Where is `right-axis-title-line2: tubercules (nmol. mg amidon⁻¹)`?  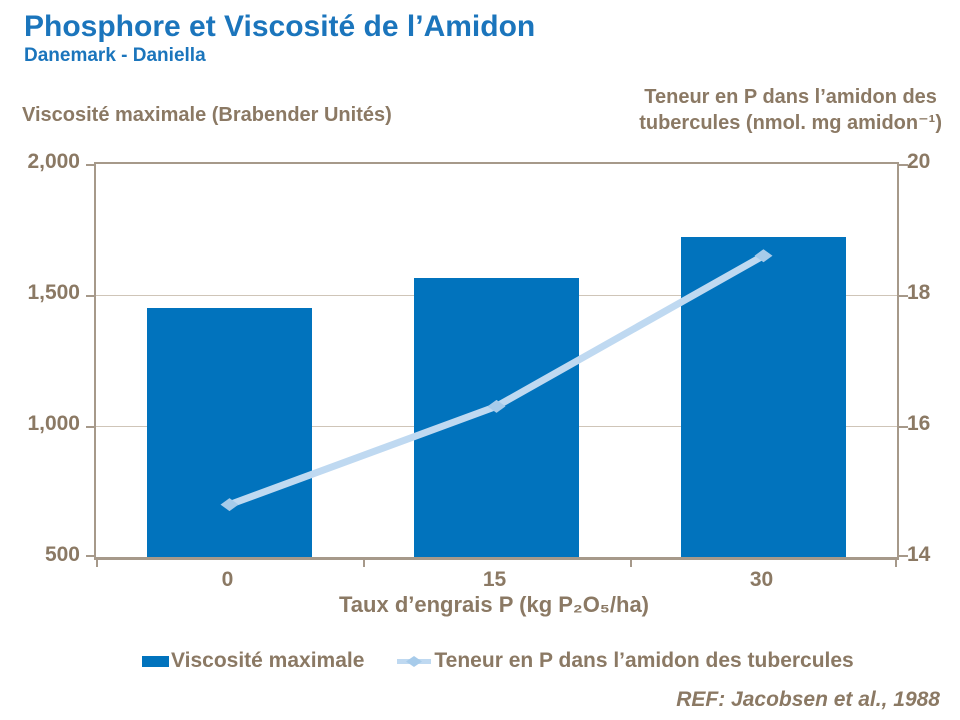 right-axis-title-line2: tubercules (nmol. mg amidon⁻¹) is located at coordinates (790, 123).